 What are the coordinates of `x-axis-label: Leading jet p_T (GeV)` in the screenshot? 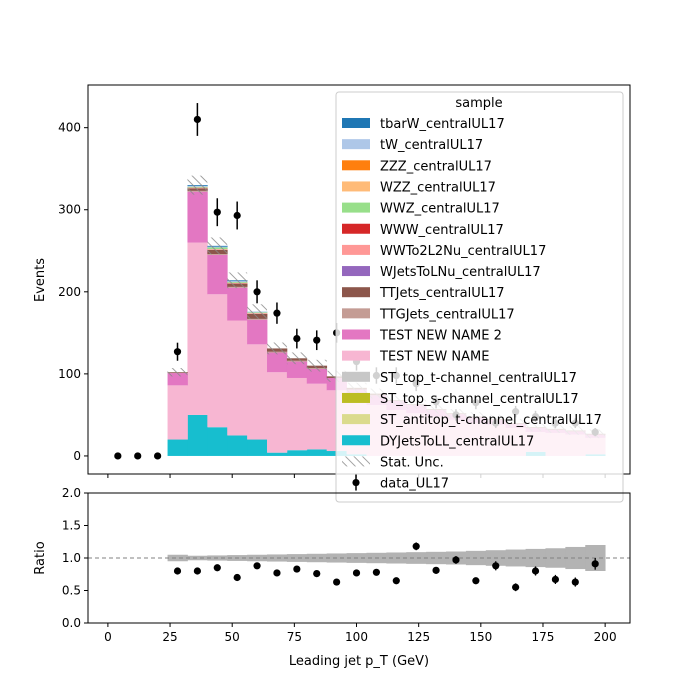 It's located at (359, 661).